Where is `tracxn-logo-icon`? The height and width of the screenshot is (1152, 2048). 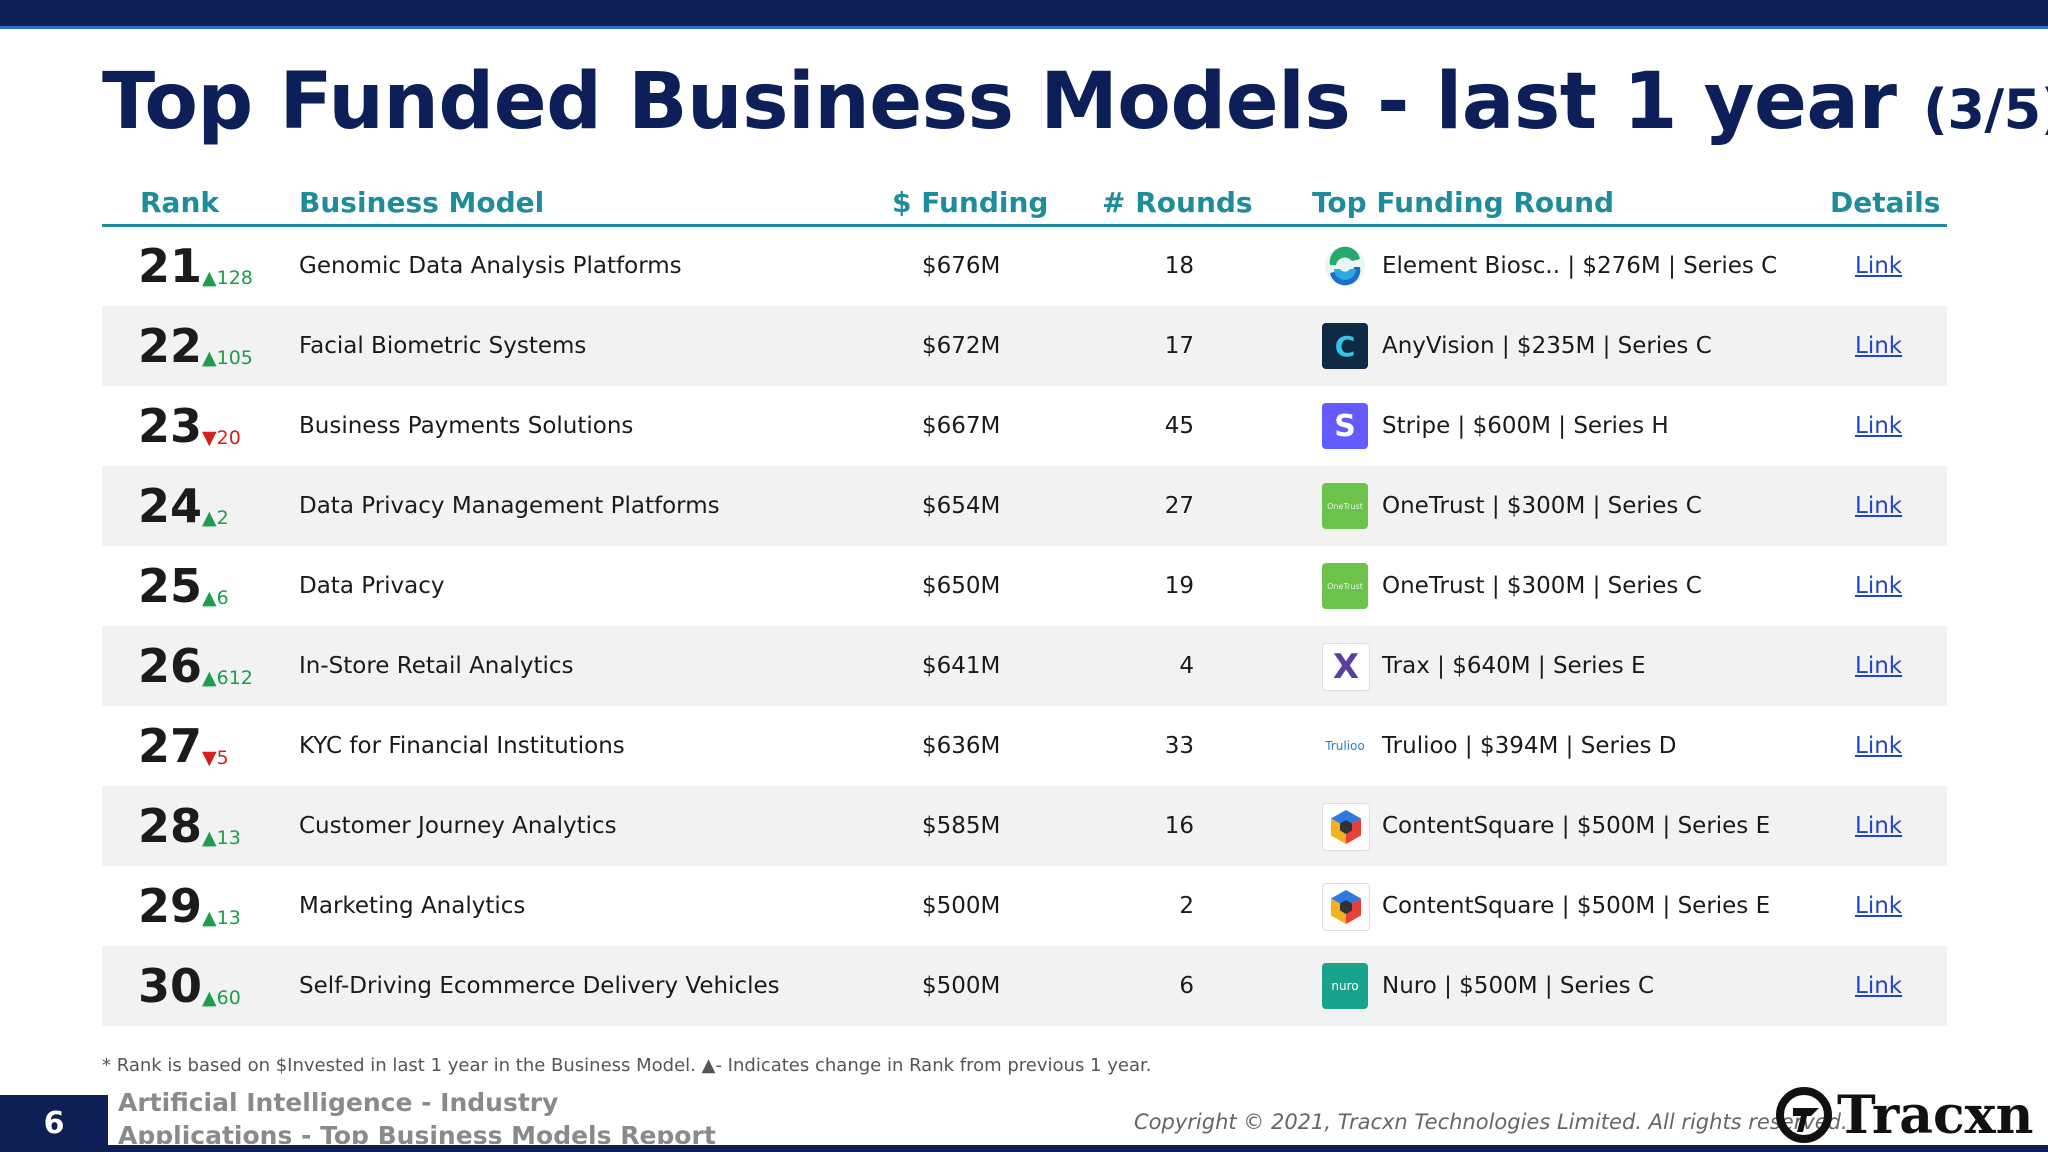
tracxn-logo-icon is located at coordinates (1804, 1115).